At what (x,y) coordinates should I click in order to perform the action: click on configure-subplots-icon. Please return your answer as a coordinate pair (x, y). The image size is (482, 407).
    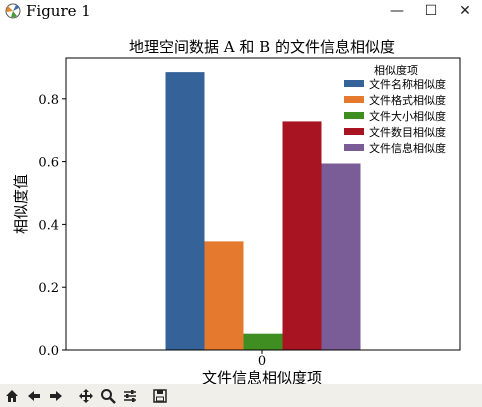
    Looking at the image, I should click on (130, 396).